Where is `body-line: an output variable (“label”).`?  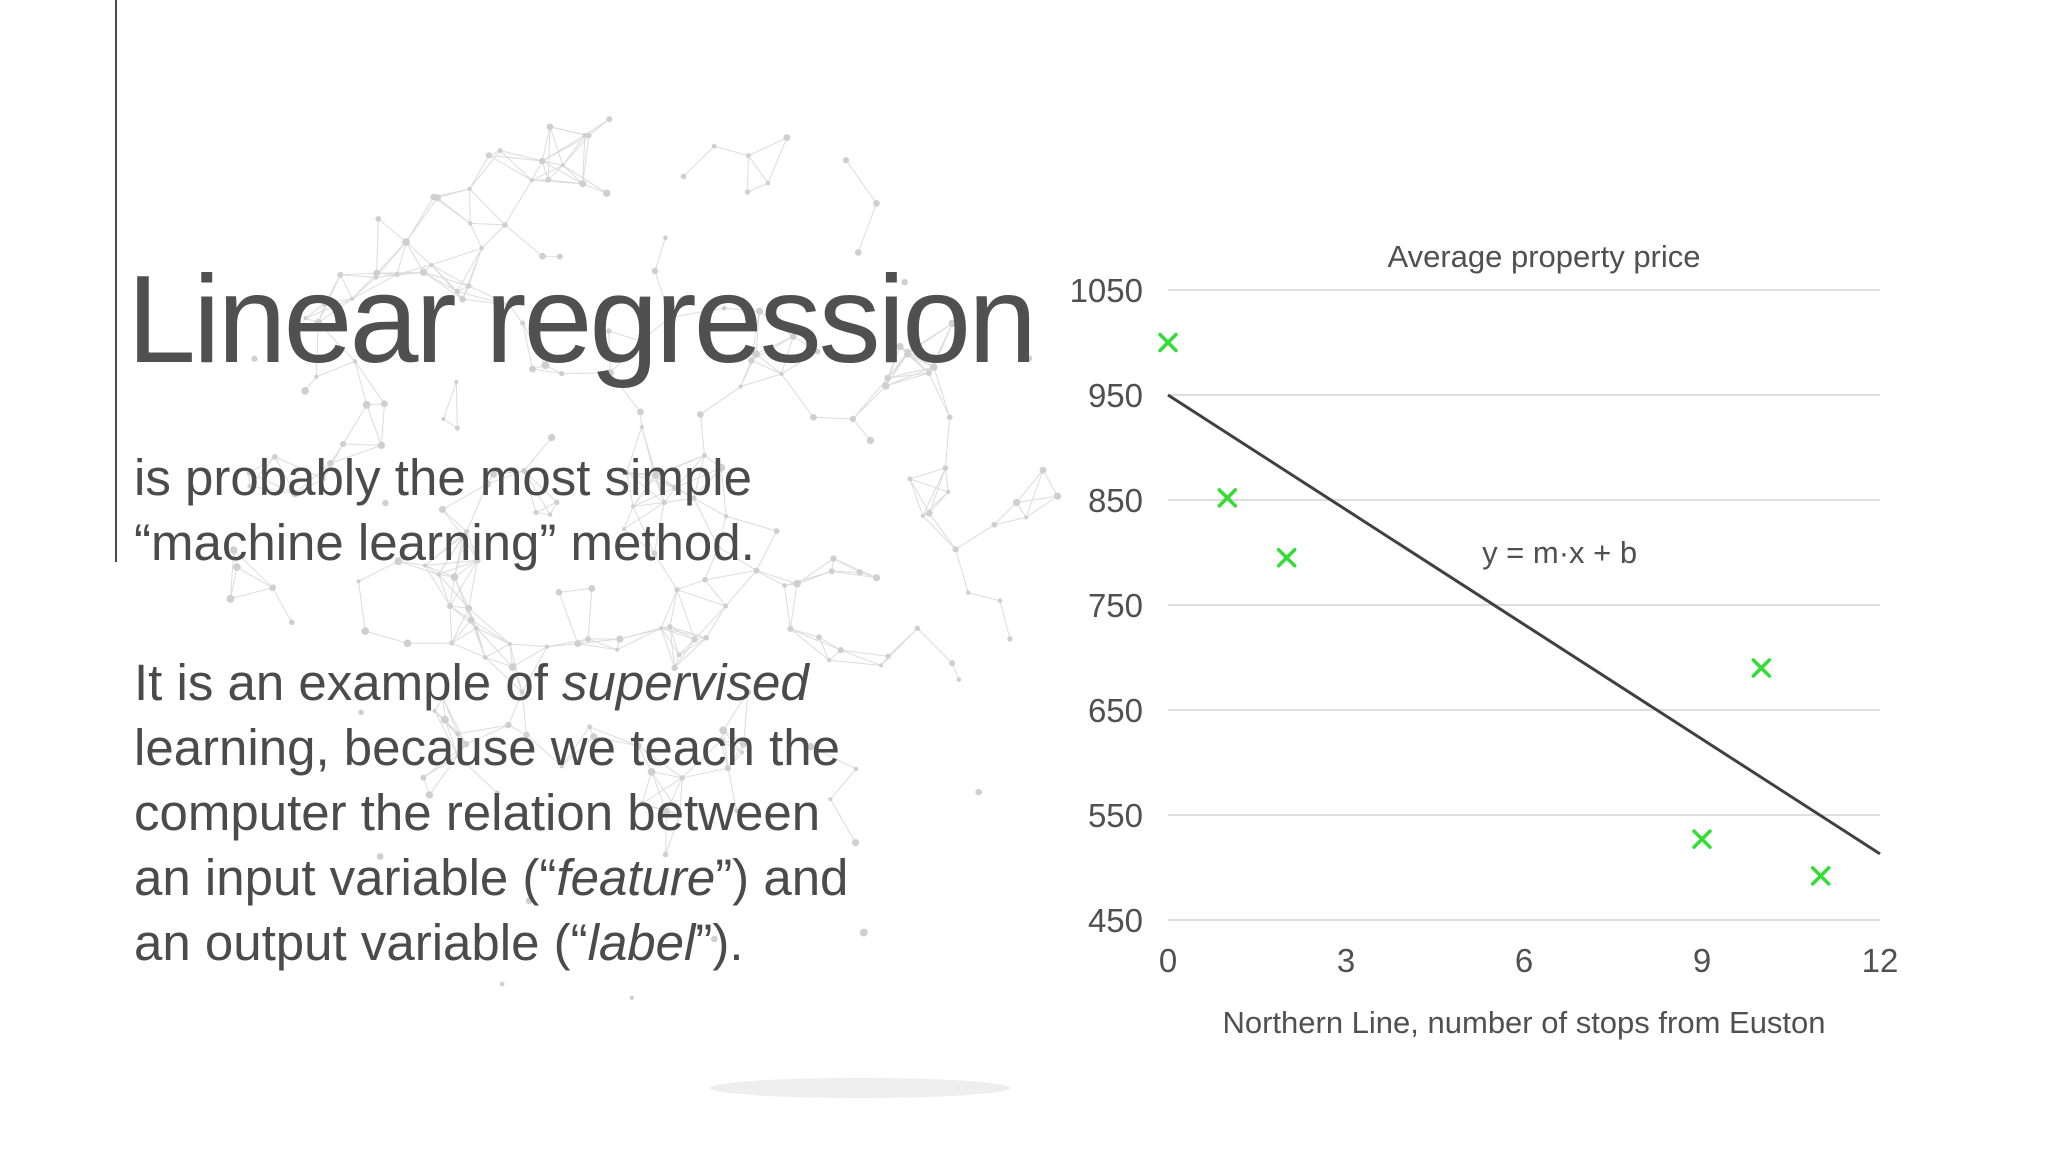
body-line: an output variable (“label”). is located at coordinates (584, 942).